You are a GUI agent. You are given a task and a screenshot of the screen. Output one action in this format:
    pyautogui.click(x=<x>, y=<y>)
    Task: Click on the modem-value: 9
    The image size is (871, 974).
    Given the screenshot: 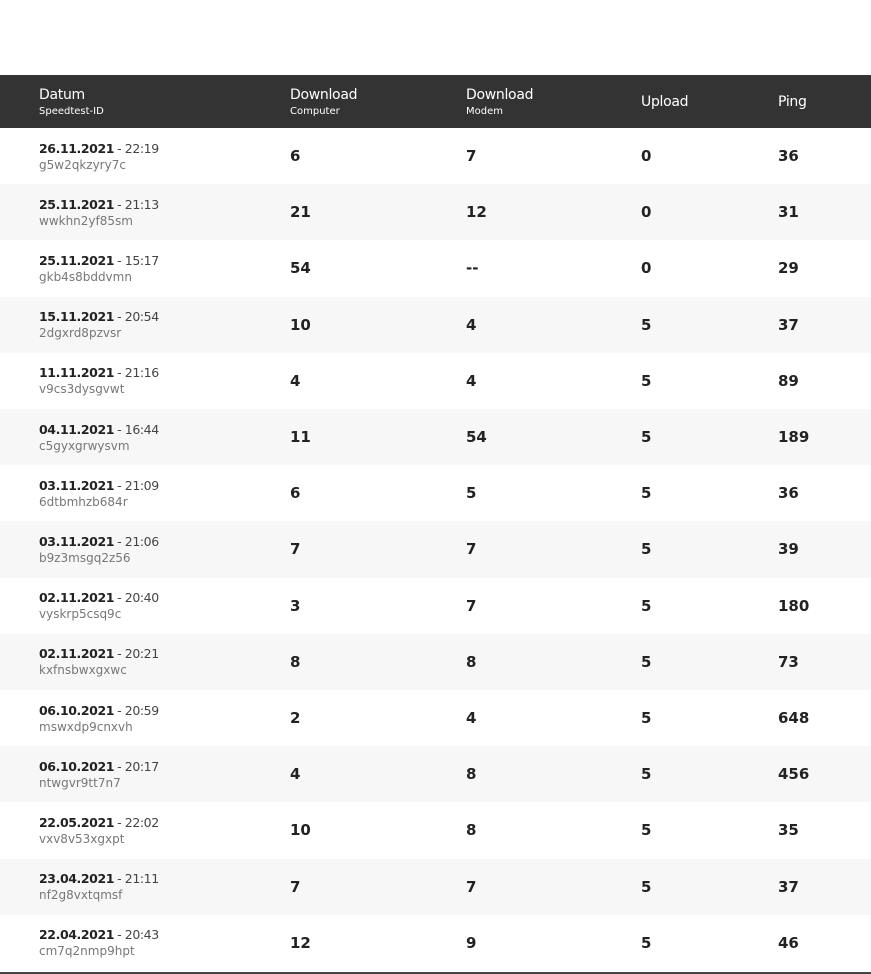 What is the action you would take?
    pyautogui.click(x=471, y=942)
    